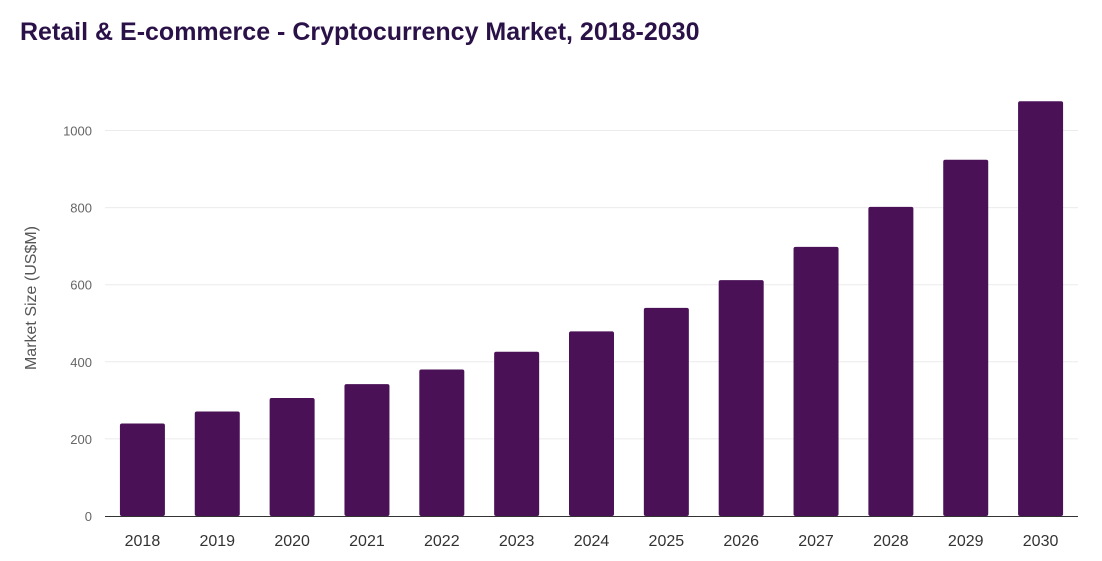 This screenshot has width=1102, height=561. What do you see at coordinates (816, 381) in the screenshot?
I see `bar-2027` at bounding box center [816, 381].